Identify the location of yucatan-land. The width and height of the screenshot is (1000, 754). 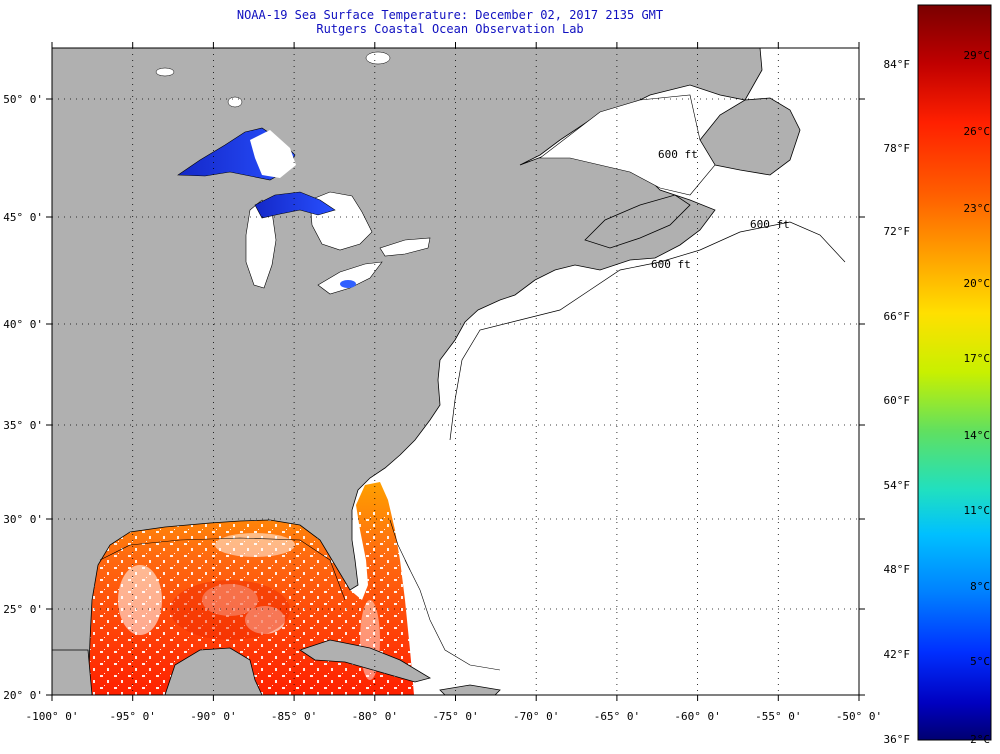
(213, 671).